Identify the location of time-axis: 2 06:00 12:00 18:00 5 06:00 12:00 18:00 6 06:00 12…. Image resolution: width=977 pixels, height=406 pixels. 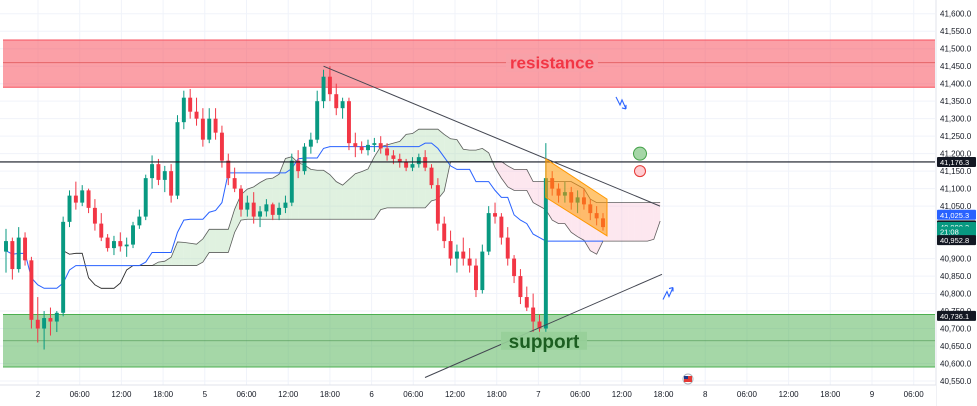
(468, 395).